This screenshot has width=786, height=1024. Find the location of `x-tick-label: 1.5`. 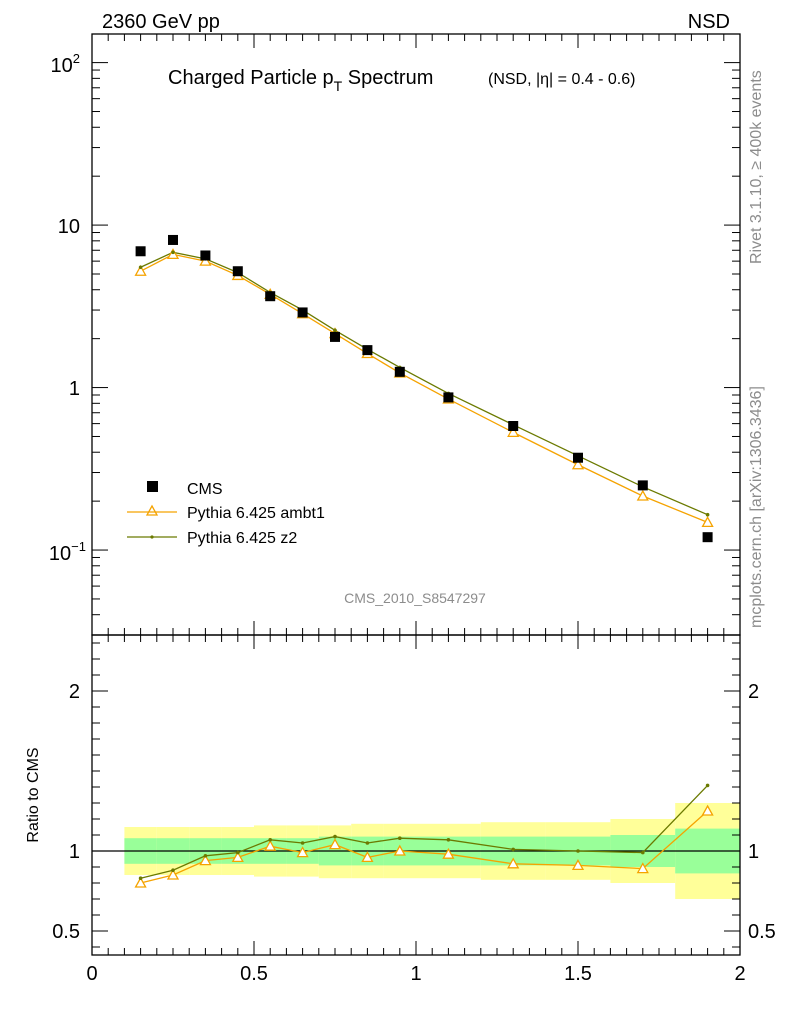

x-tick-label: 1.5 is located at coordinates (578, 974).